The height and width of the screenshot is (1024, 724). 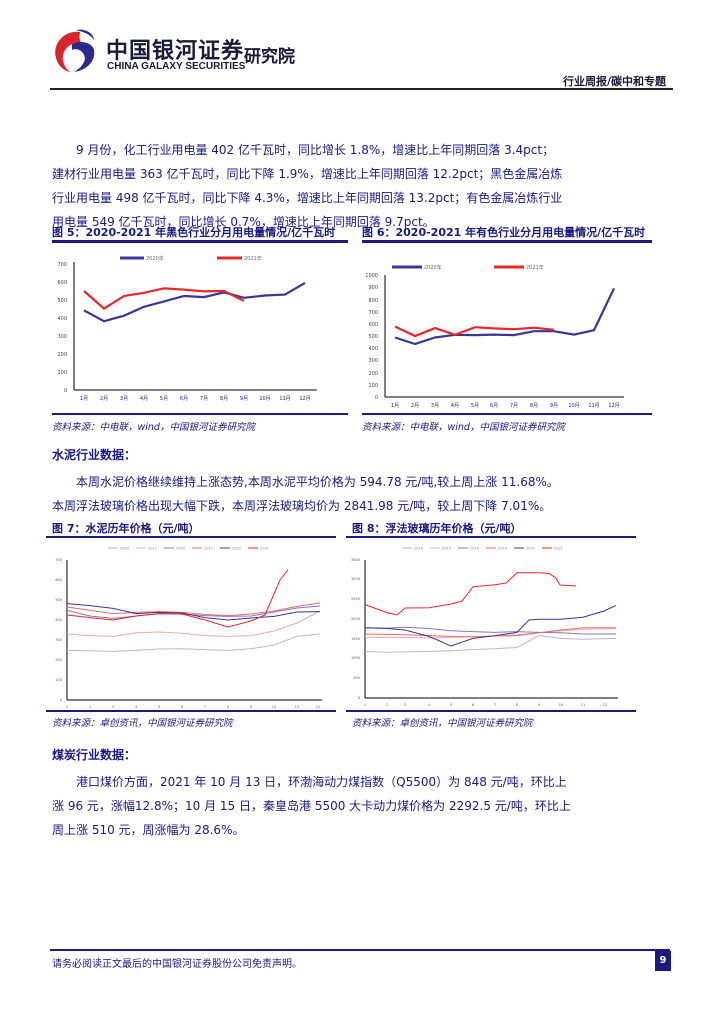 I want to click on intro-line-4: 用电量 549 亿千瓦时，同比增长 0.7%，增速比上年同期回落 9.7pct。, so click(x=243, y=222).